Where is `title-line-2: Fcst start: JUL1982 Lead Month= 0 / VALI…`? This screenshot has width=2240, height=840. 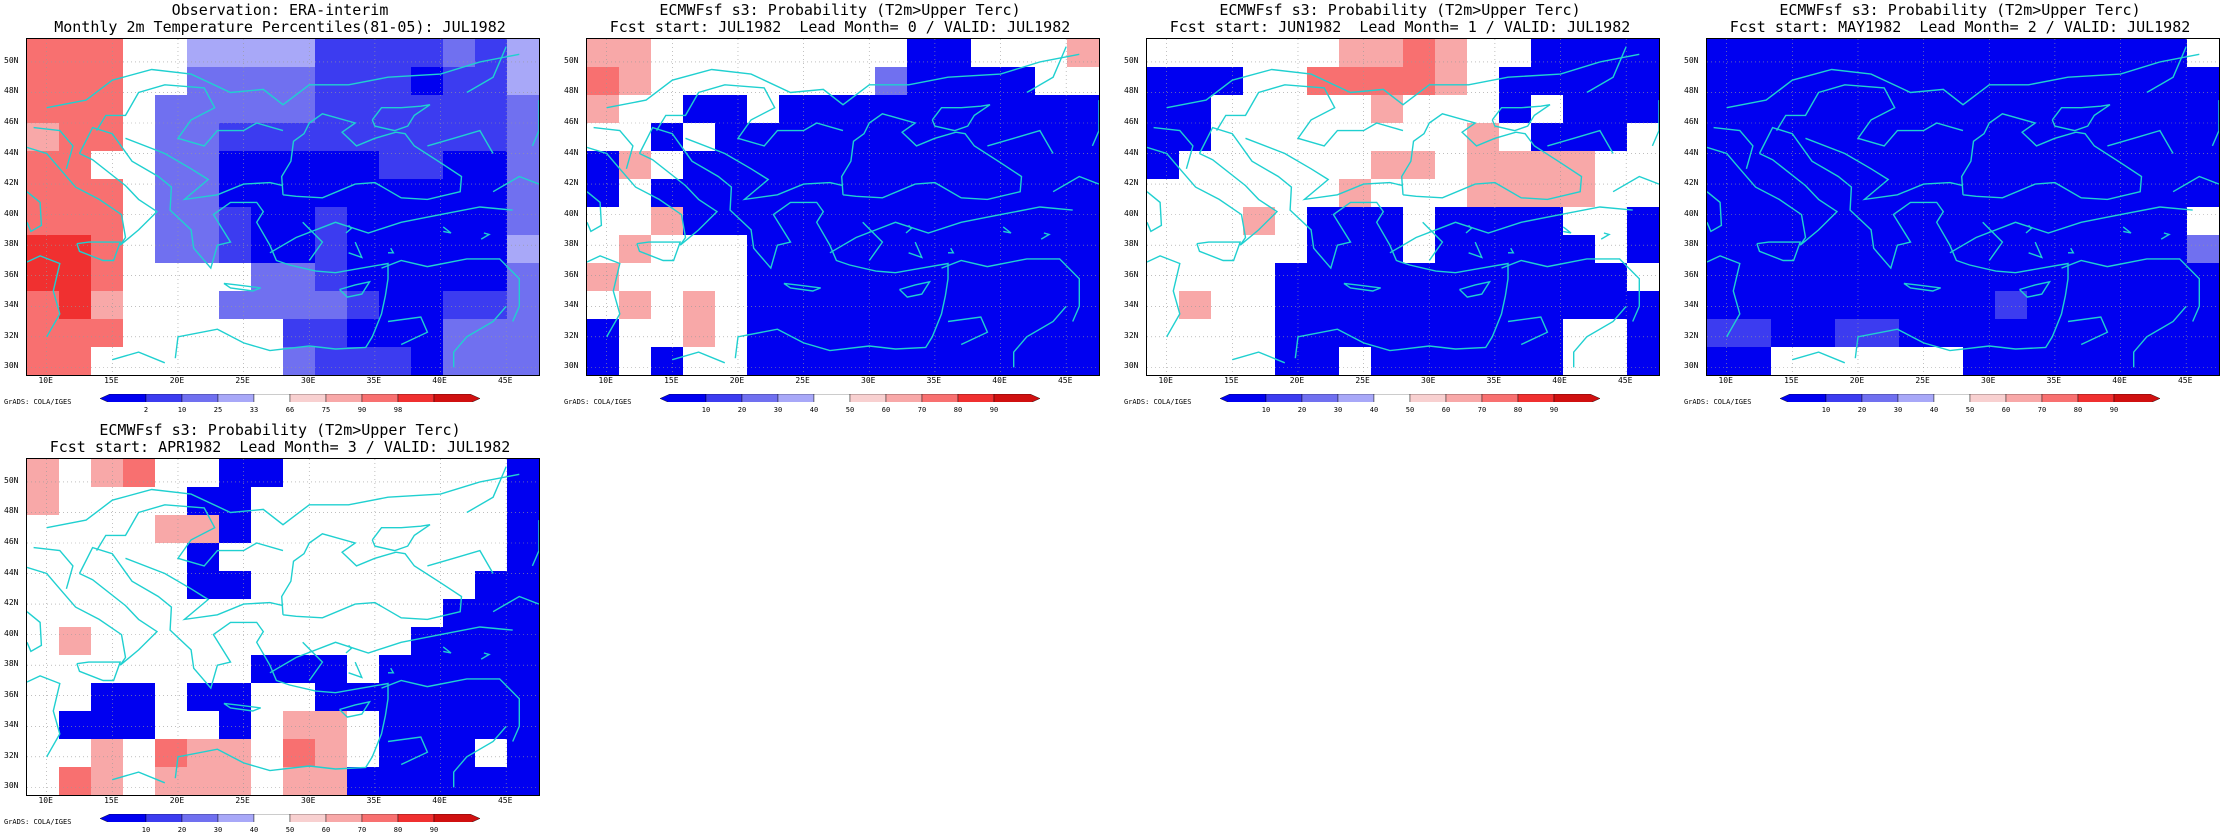
title-line-2: Fcst start: JUL1982 Lead Month= 0 / VALI… is located at coordinates (840, 27).